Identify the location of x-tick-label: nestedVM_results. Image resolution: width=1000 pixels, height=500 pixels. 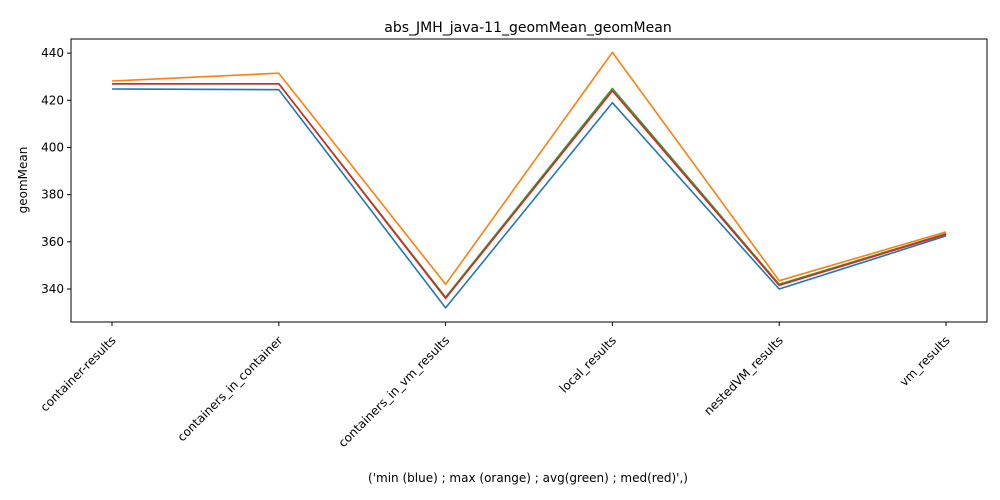
(743, 375).